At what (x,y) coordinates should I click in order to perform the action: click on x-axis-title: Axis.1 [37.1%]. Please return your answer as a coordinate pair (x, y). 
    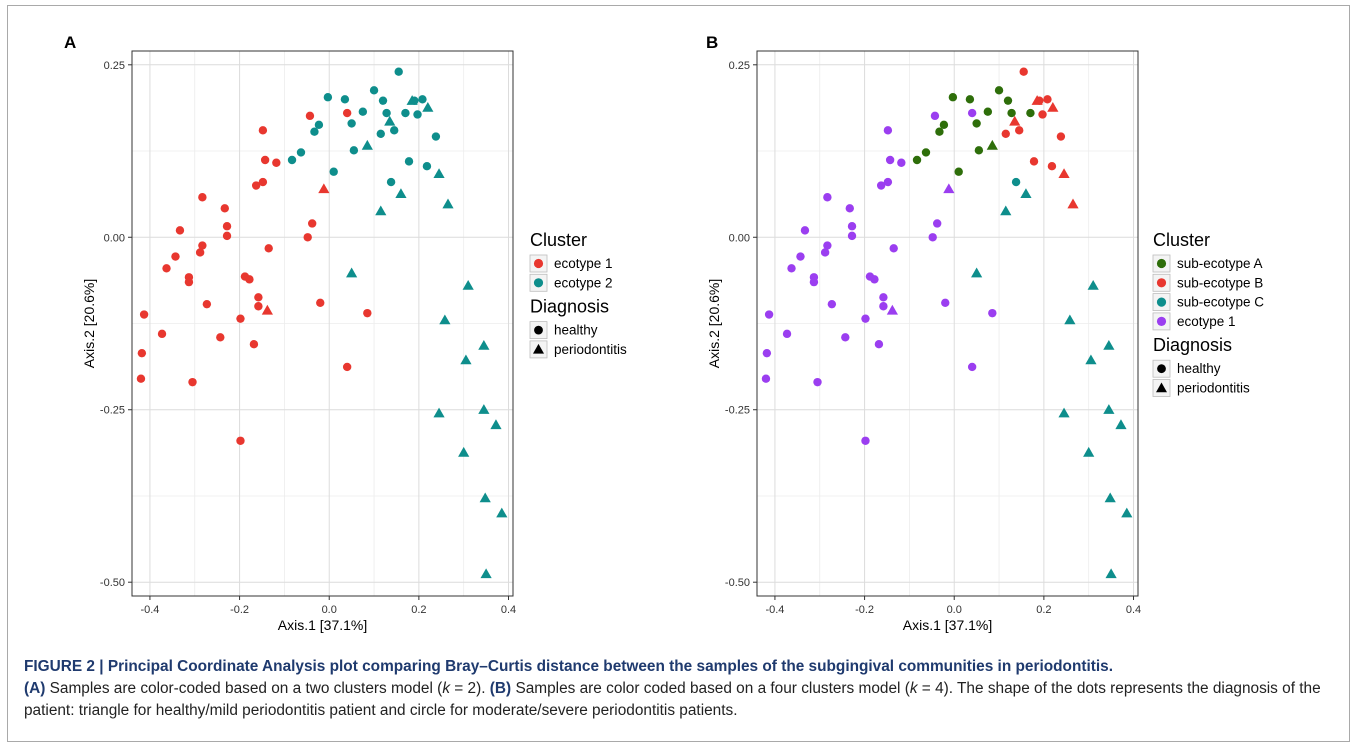
    Looking at the image, I should click on (948, 625).